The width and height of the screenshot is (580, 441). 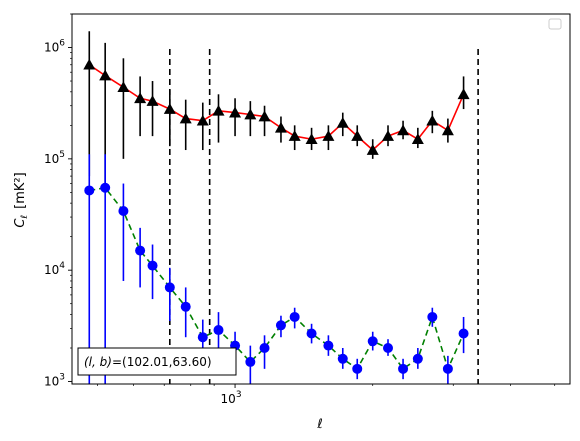 I want to click on y-tick-label: 10⁴, so click(x=54, y=269).